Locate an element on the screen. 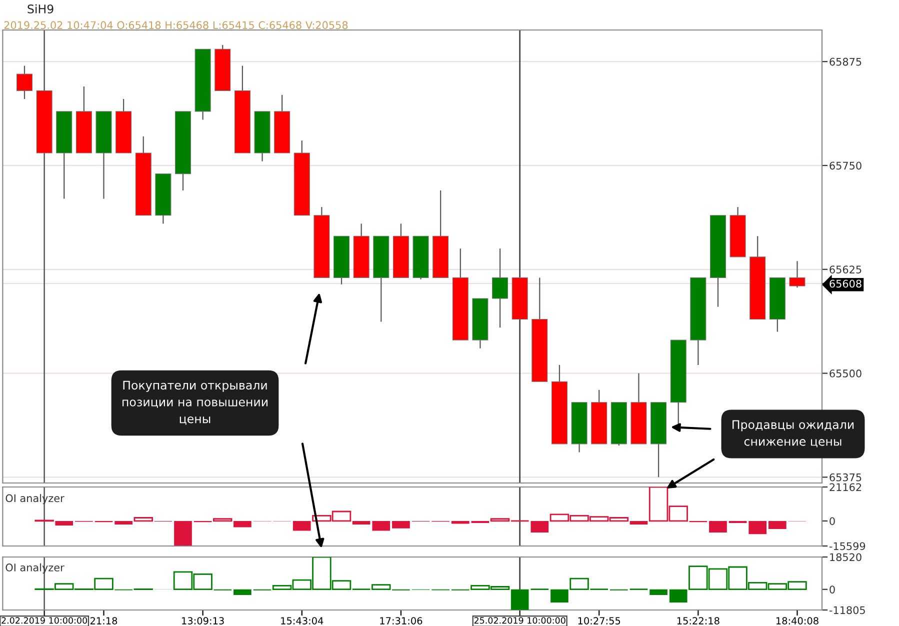 This screenshot has width=899, height=626. x-tick-label: 17:31:06 is located at coordinates (401, 620).